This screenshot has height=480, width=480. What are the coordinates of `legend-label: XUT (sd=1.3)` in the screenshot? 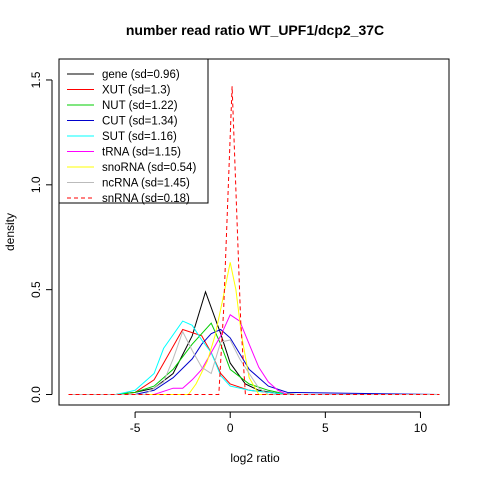 It's located at (136, 91).